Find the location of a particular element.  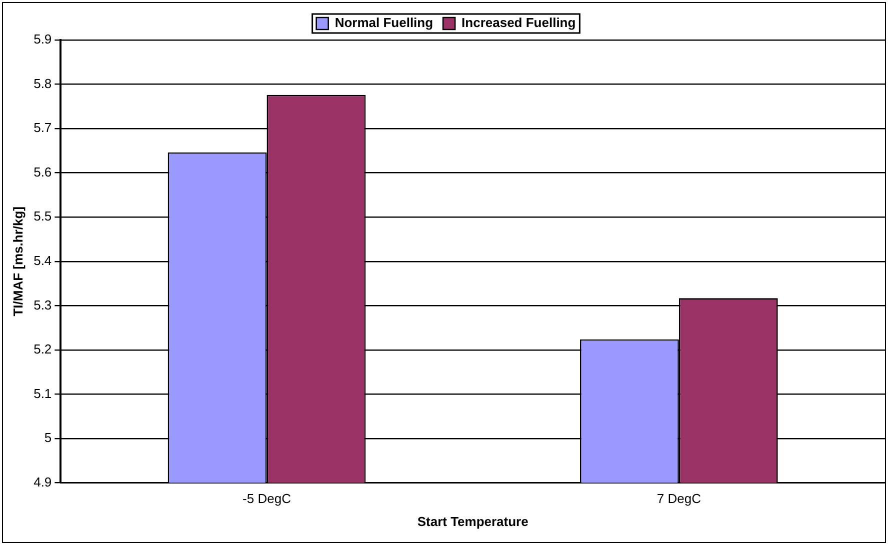

y-tick-label: 5.5 is located at coordinates (43, 216).